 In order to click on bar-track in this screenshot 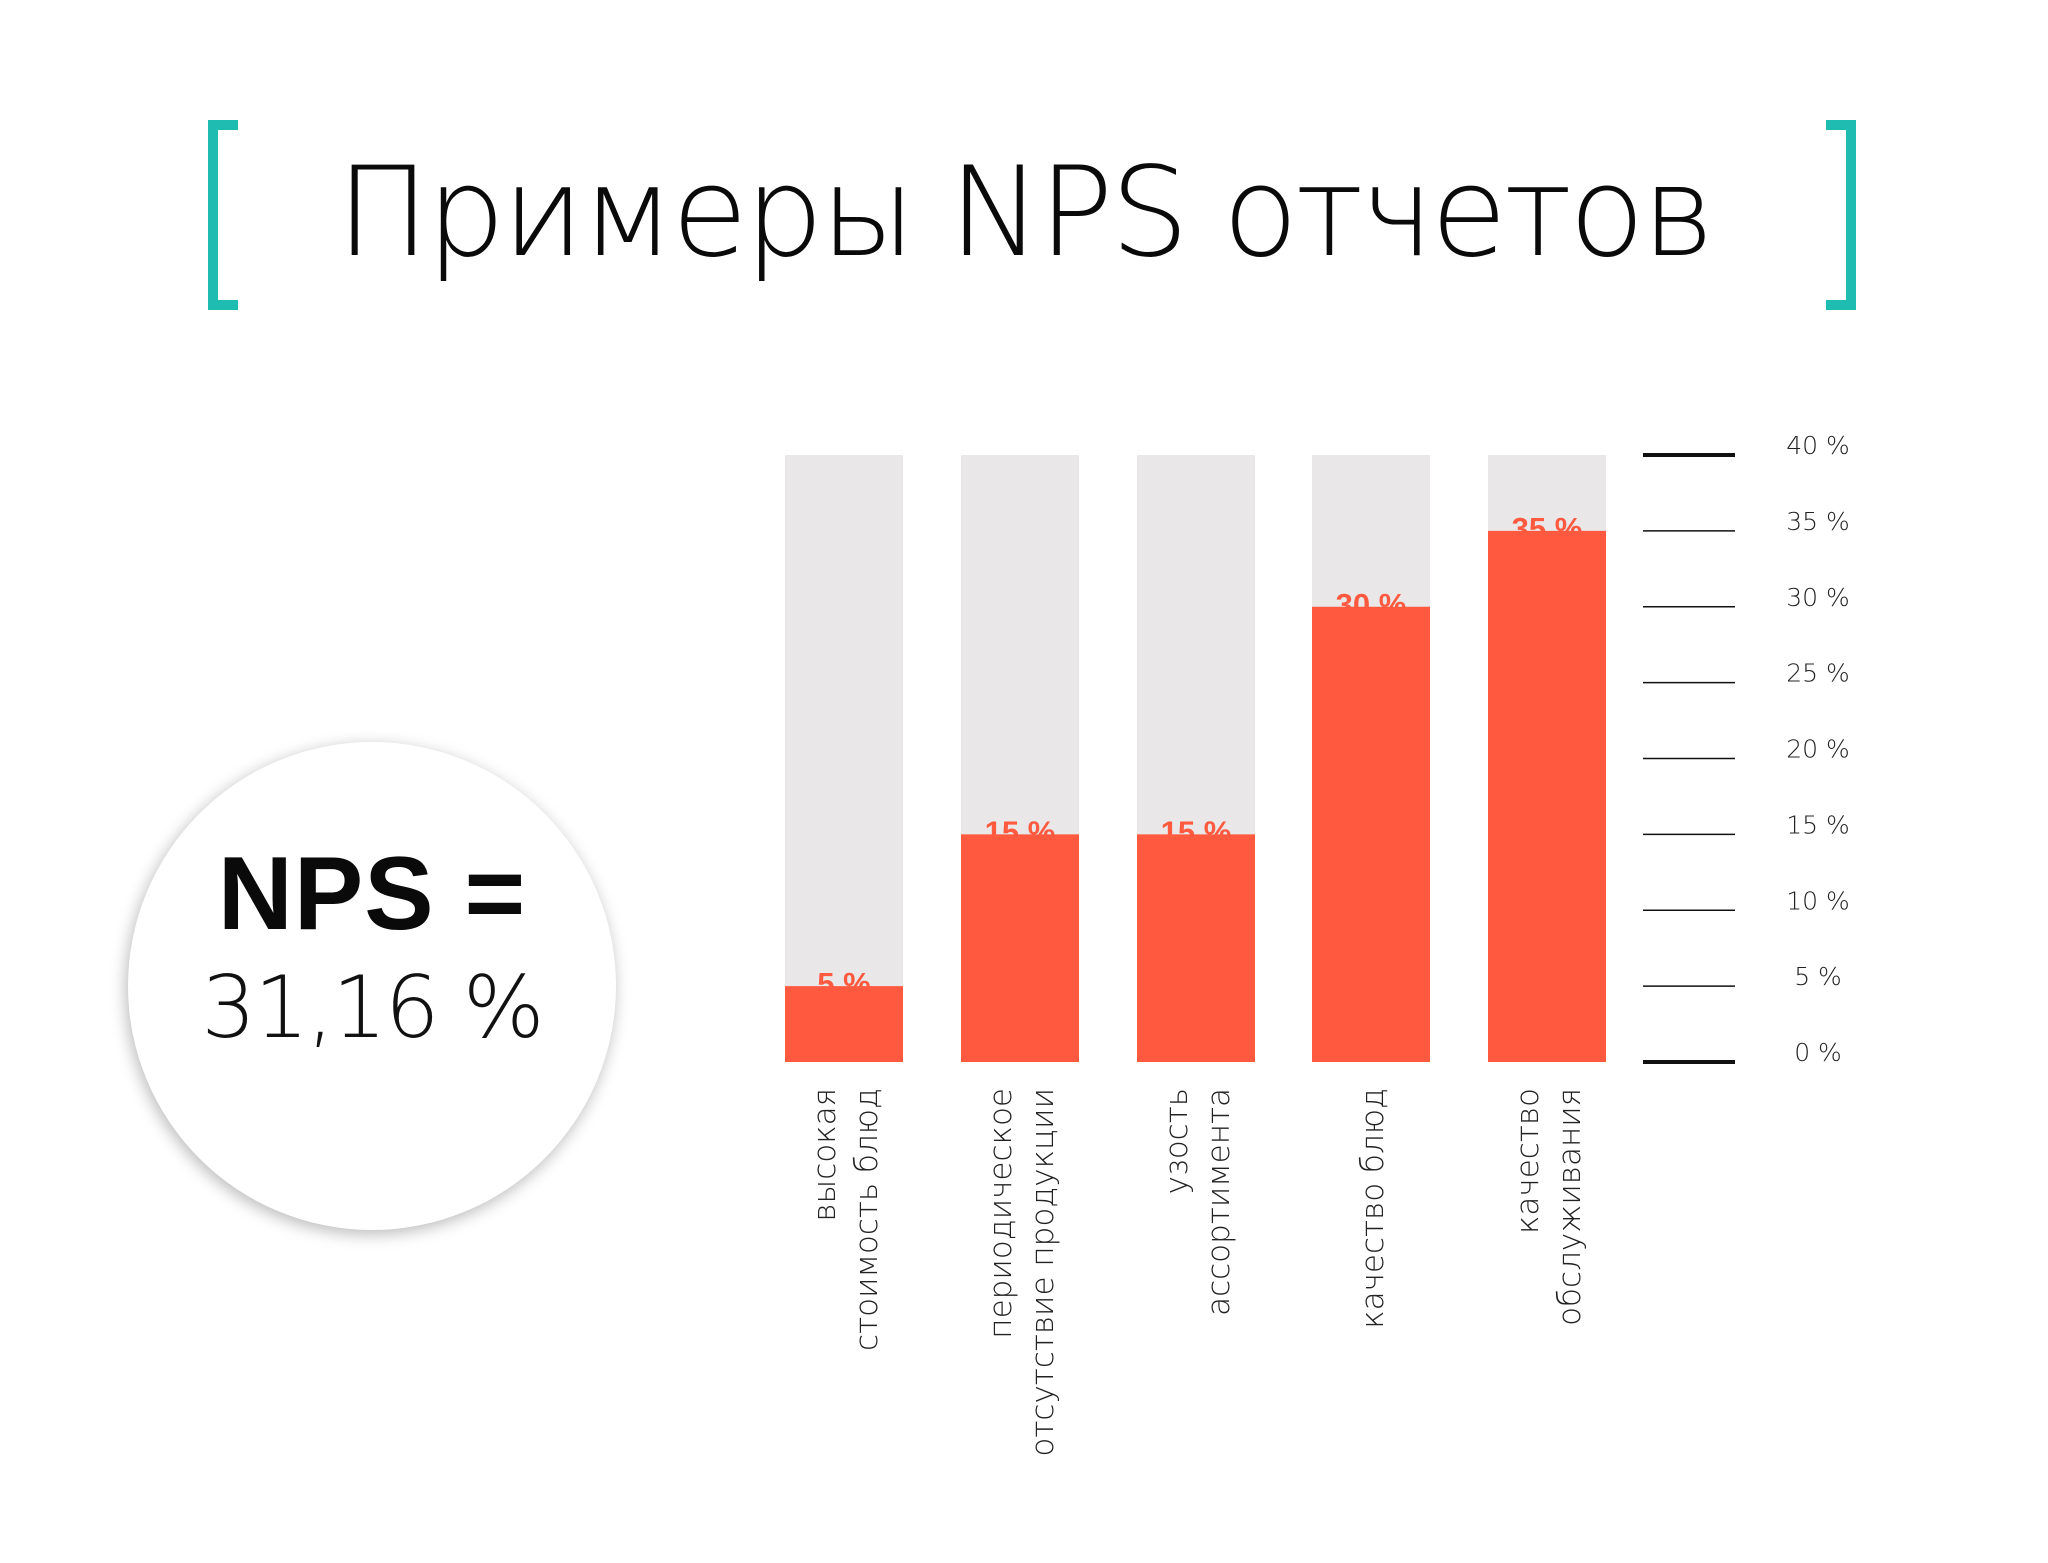, I will do `click(844, 758)`.